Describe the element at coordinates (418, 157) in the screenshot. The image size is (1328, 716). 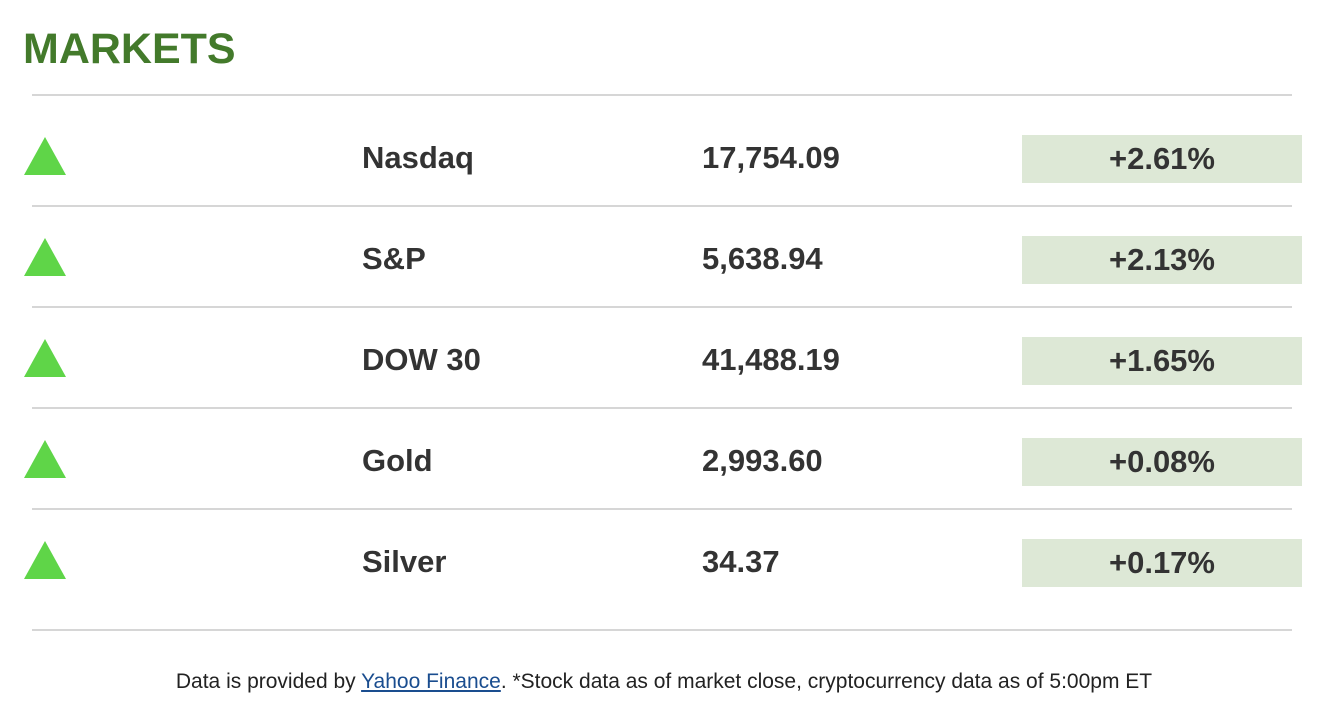
I see `market-name: Nasdaq` at that location.